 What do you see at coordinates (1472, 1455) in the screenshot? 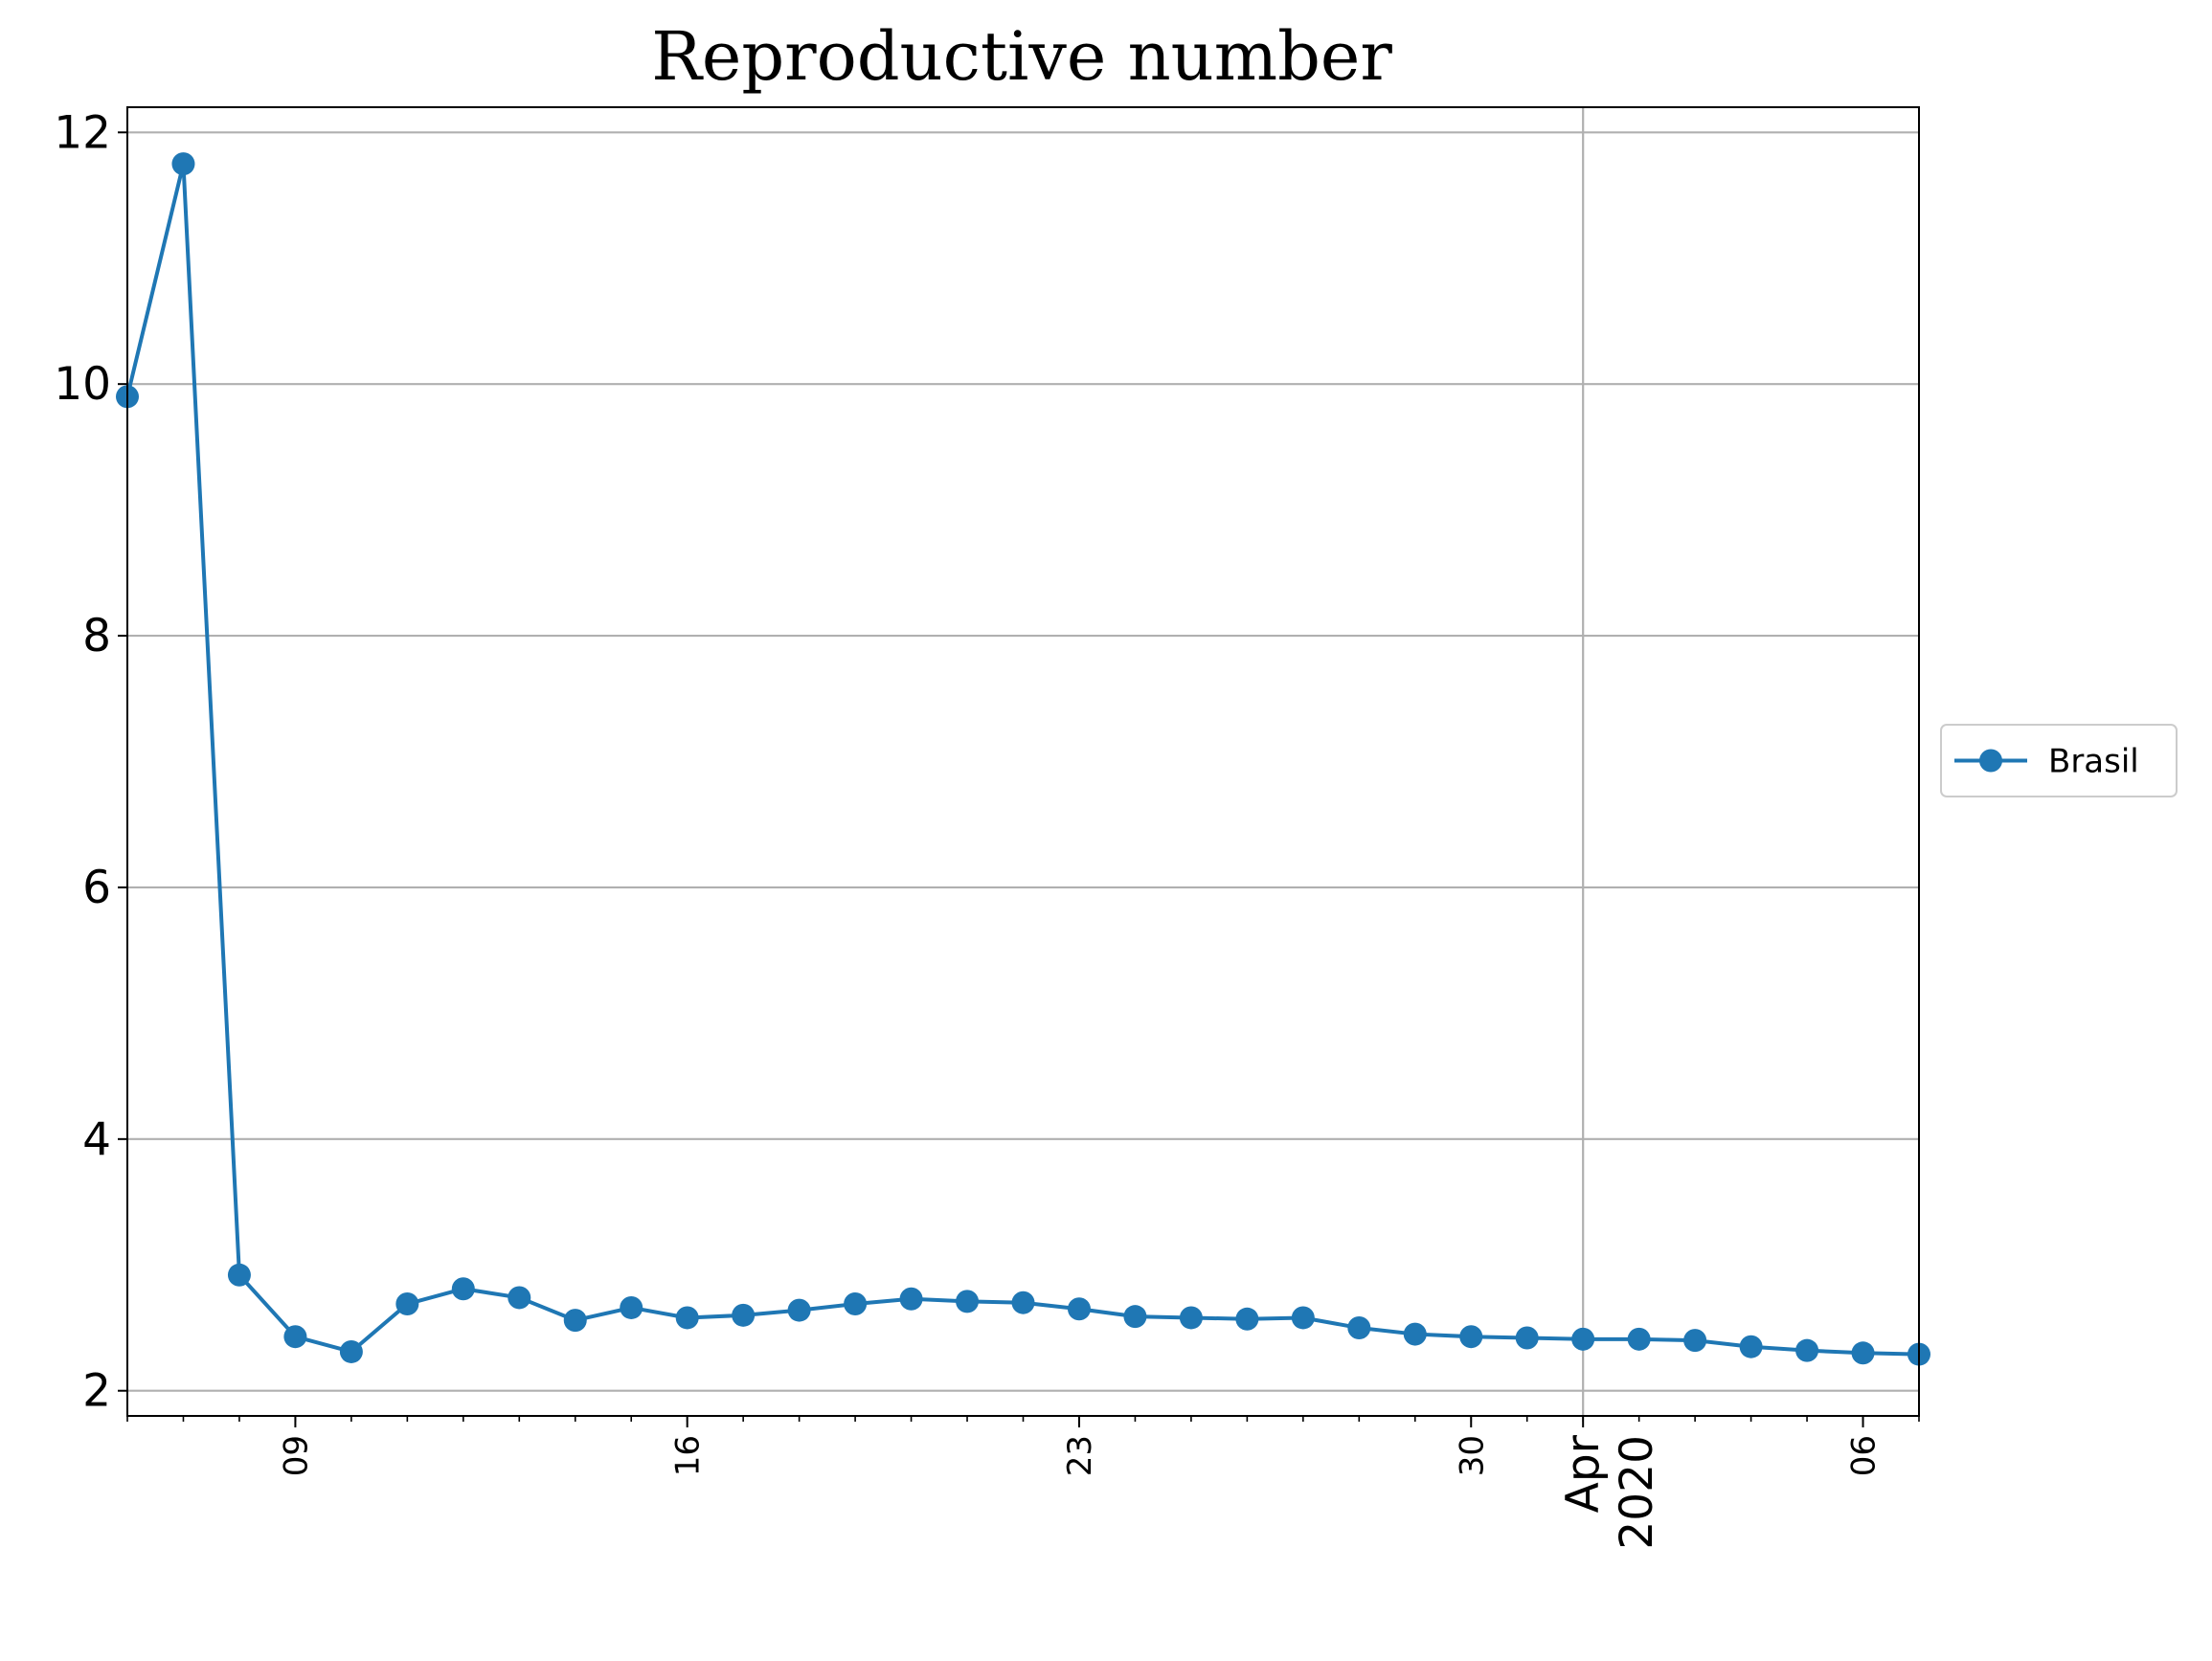
I see `x-tick-label: 30` at bounding box center [1472, 1455].